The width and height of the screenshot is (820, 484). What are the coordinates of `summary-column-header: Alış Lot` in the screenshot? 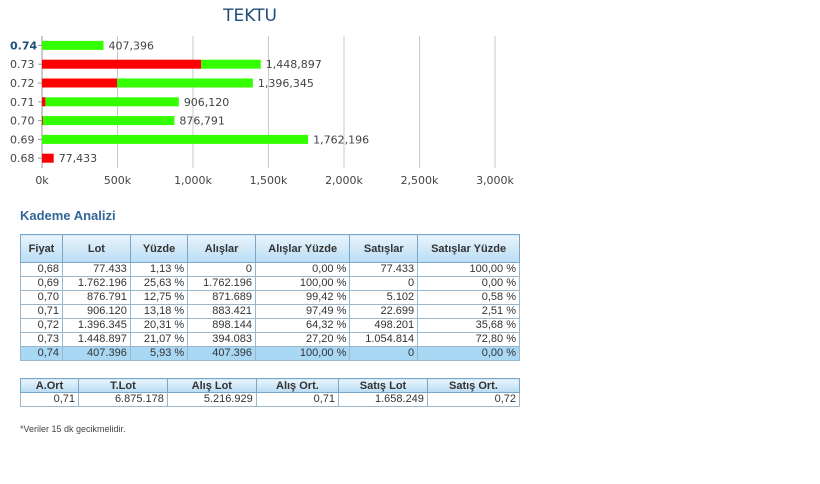 It's located at (211, 385).